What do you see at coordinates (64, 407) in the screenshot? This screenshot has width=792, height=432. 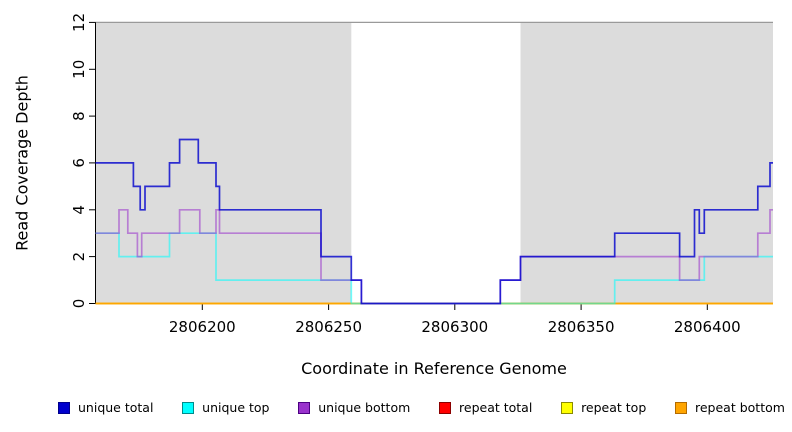 I see `unique-total-swatch-icon` at bounding box center [64, 407].